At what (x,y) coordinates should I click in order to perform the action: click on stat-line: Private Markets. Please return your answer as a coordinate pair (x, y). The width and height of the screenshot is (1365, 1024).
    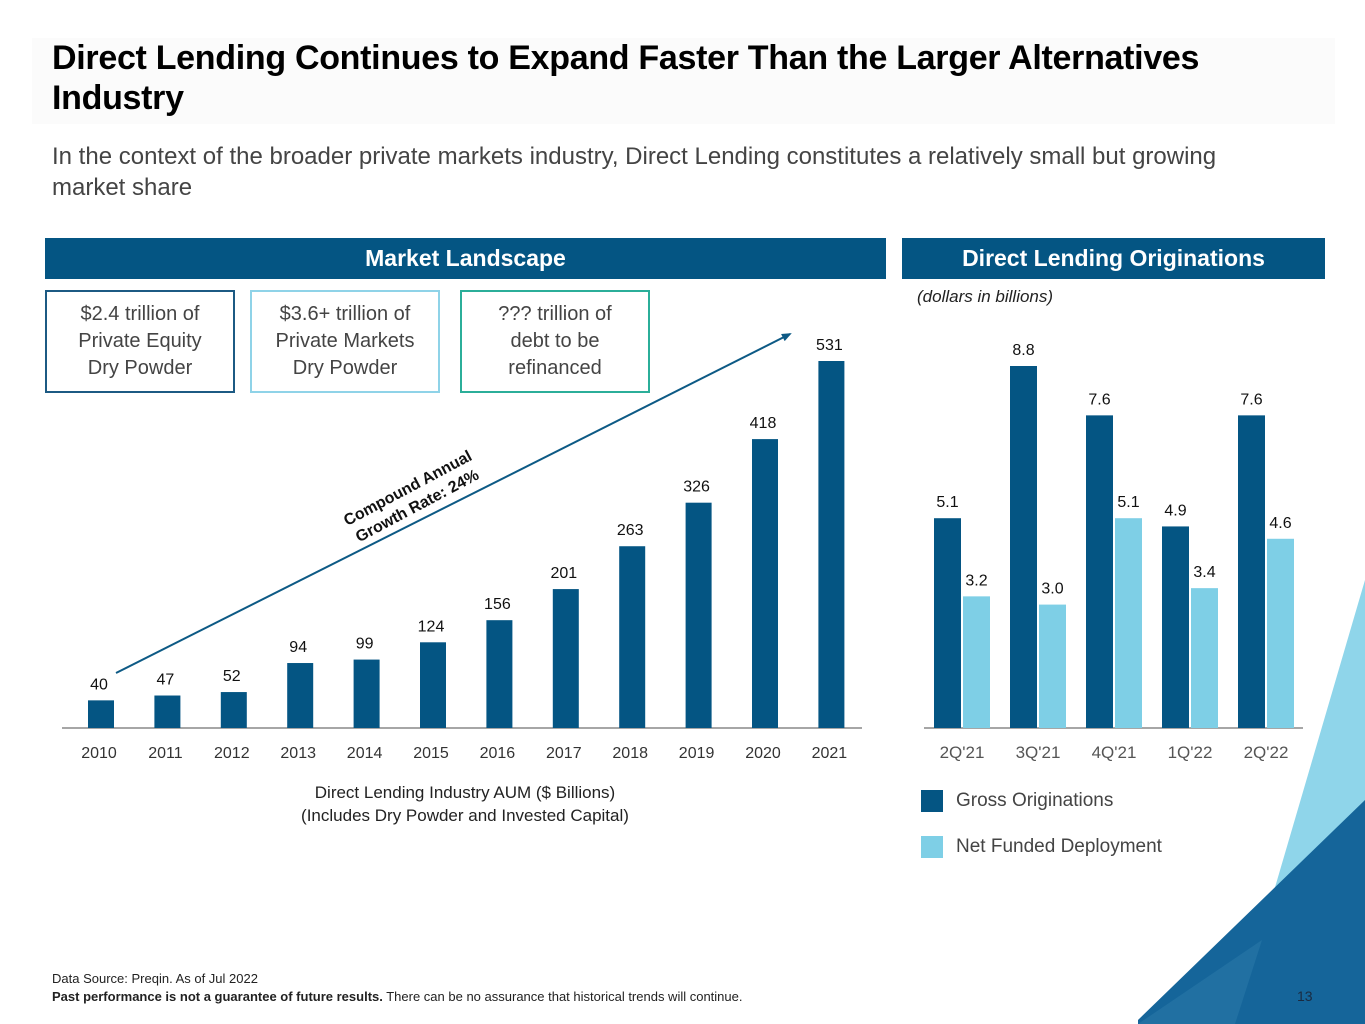
    Looking at the image, I should click on (345, 341).